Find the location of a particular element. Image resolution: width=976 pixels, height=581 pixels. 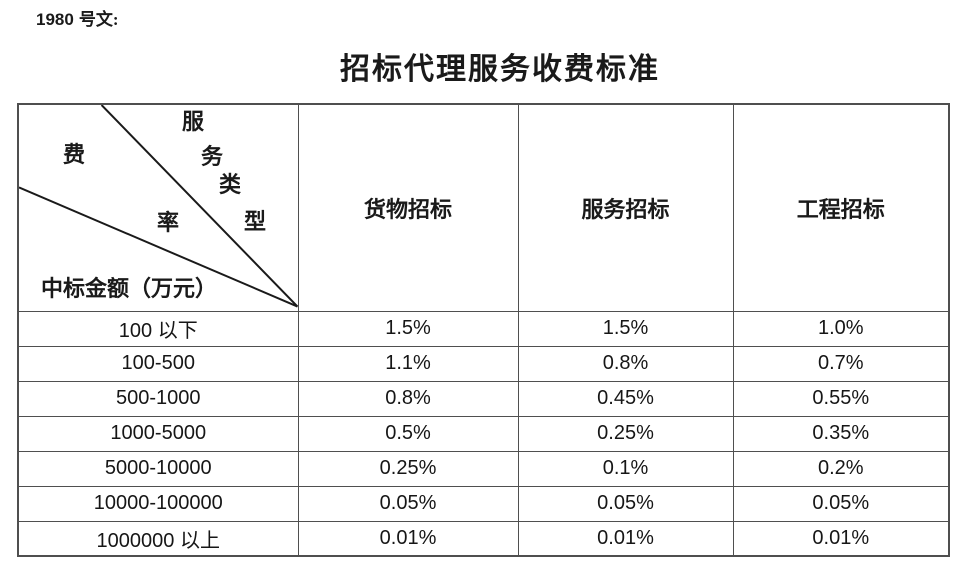

corner-label-service-char-4: 型 is located at coordinates (255, 221).